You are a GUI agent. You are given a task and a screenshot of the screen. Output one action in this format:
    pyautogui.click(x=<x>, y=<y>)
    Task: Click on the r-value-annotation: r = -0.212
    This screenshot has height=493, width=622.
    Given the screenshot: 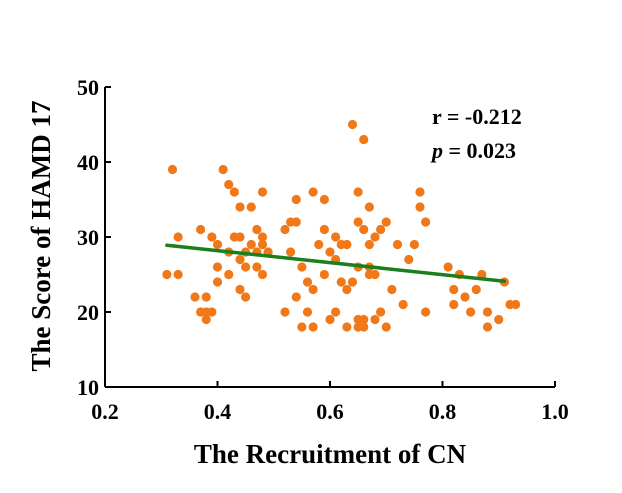 What is the action you would take?
    pyautogui.click(x=477, y=116)
    